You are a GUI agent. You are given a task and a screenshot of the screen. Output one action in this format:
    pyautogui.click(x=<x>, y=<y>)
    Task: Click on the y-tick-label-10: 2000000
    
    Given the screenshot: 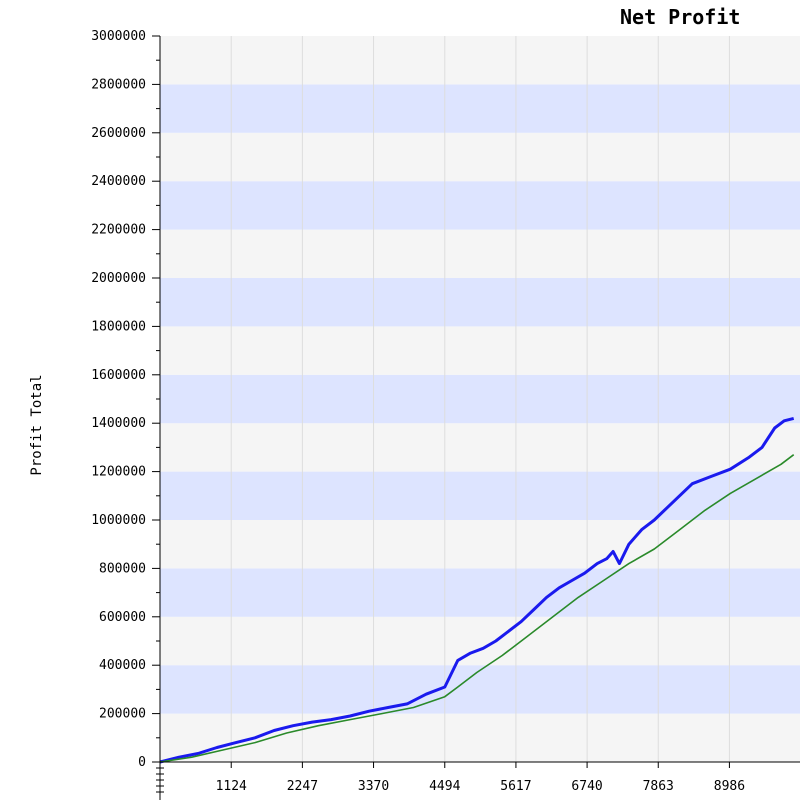 What is the action you would take?
    pyautogui.click(x=118, y=278)
    